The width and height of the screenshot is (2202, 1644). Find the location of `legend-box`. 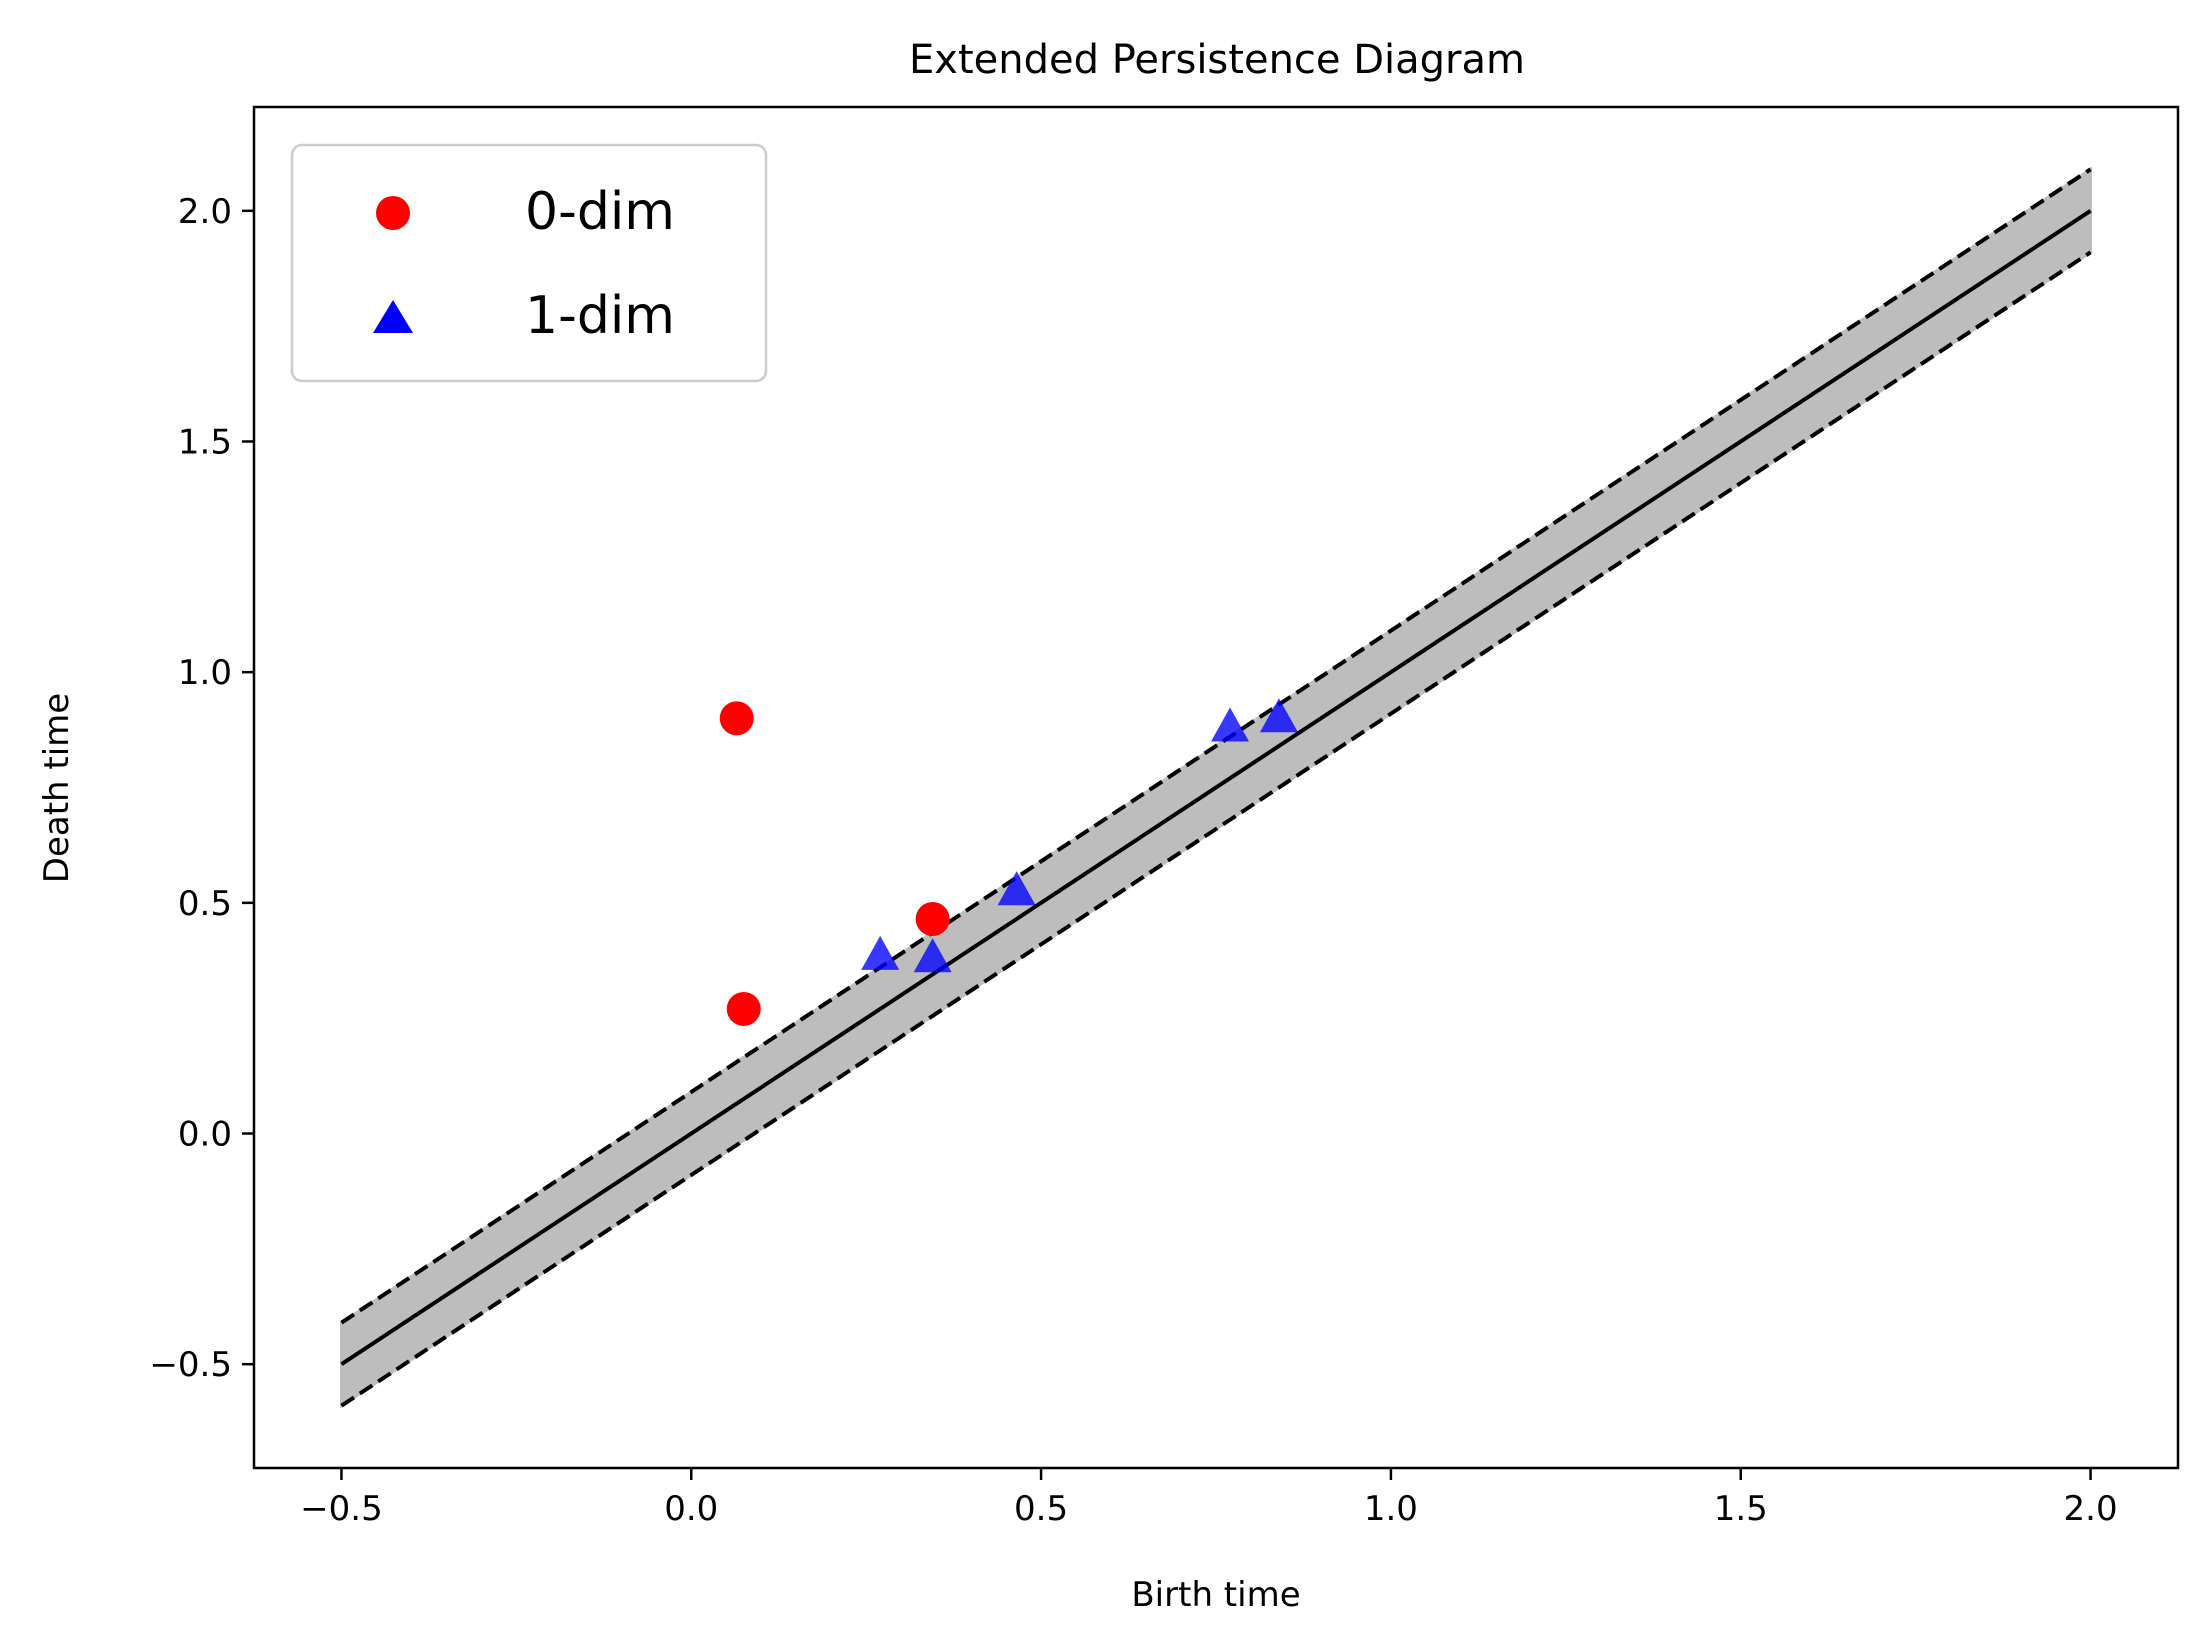

legend-box is located at coordinates (529, 263).